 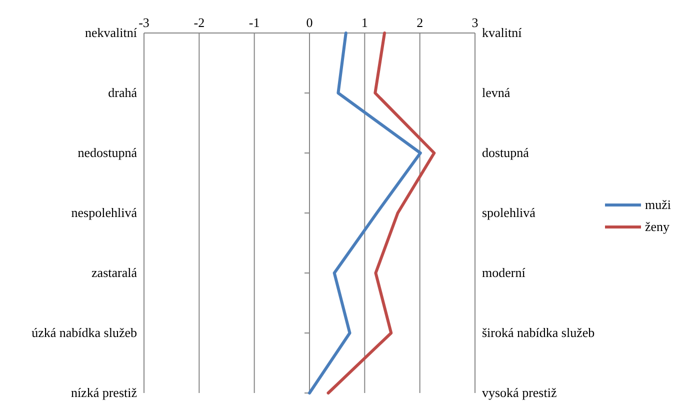 What do you see at coordinates (364, 22) in the screenshot?
I see `x-tick-label: 1` at bounding box center [364, 22].